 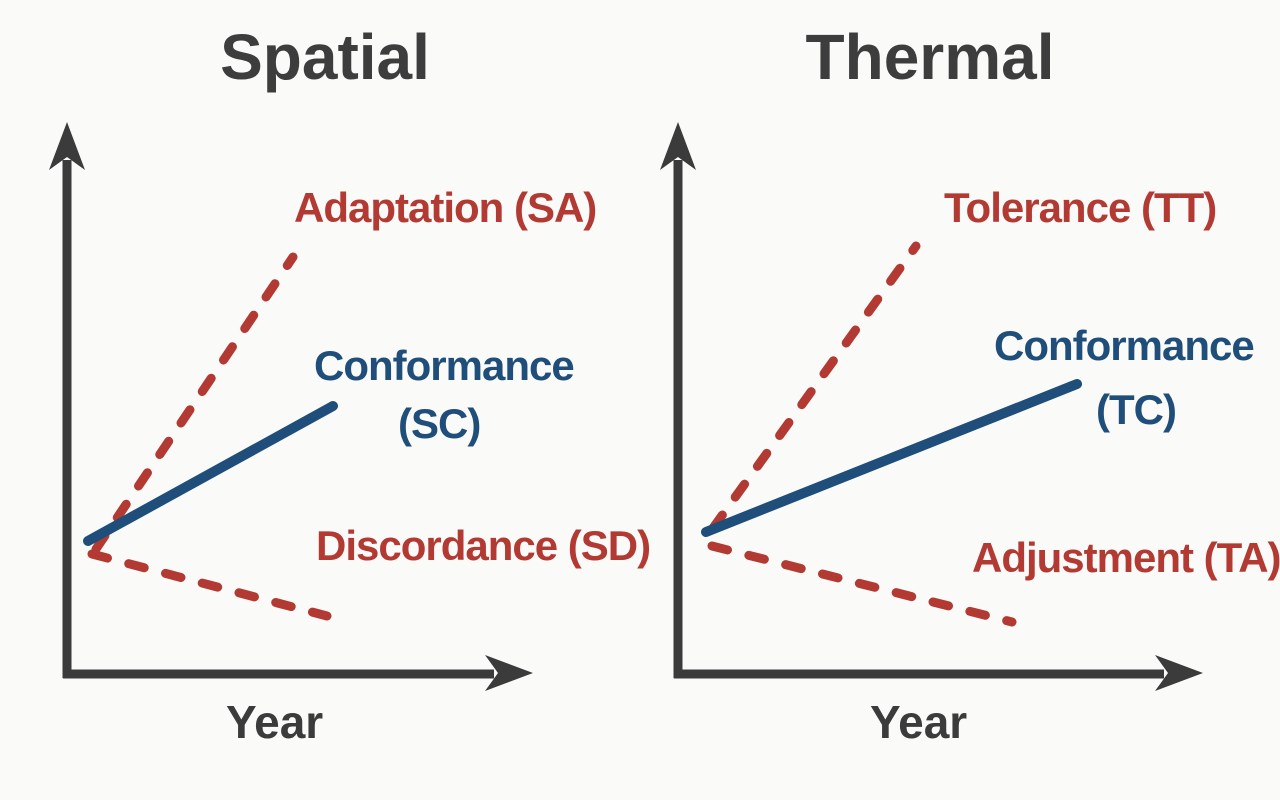 What do you see at coordinates (1126, 557) in the screenshot?
I see `adjustment-ta-label: Adjustment (TA)` at bounding box center [1126, 557].